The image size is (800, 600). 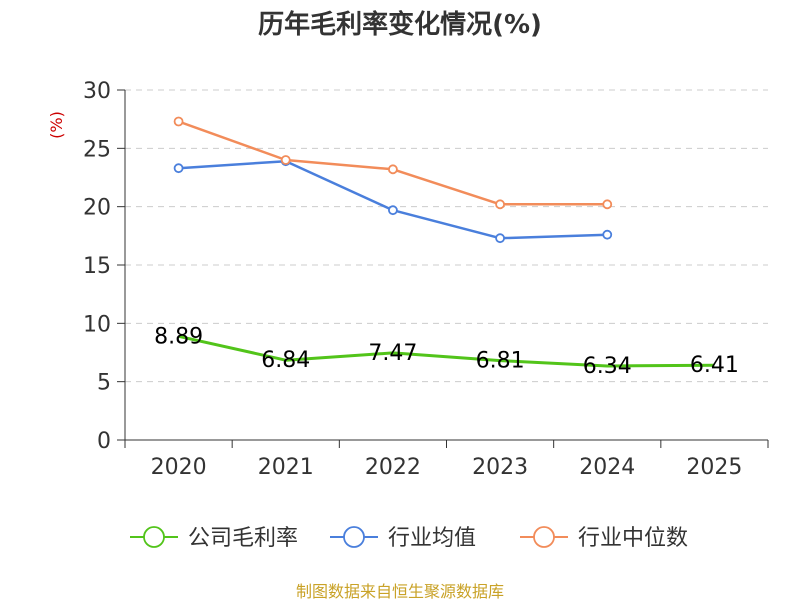 I want to click on data-label: 8.89, so click(x=178, y=336).